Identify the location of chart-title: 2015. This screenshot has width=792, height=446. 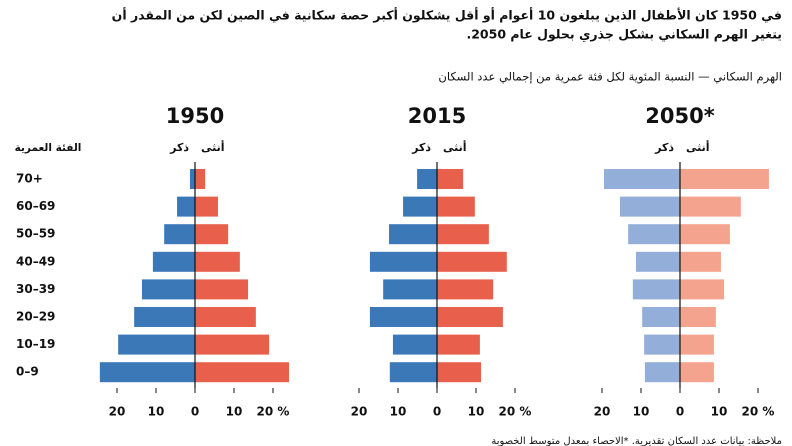
(437, 116).